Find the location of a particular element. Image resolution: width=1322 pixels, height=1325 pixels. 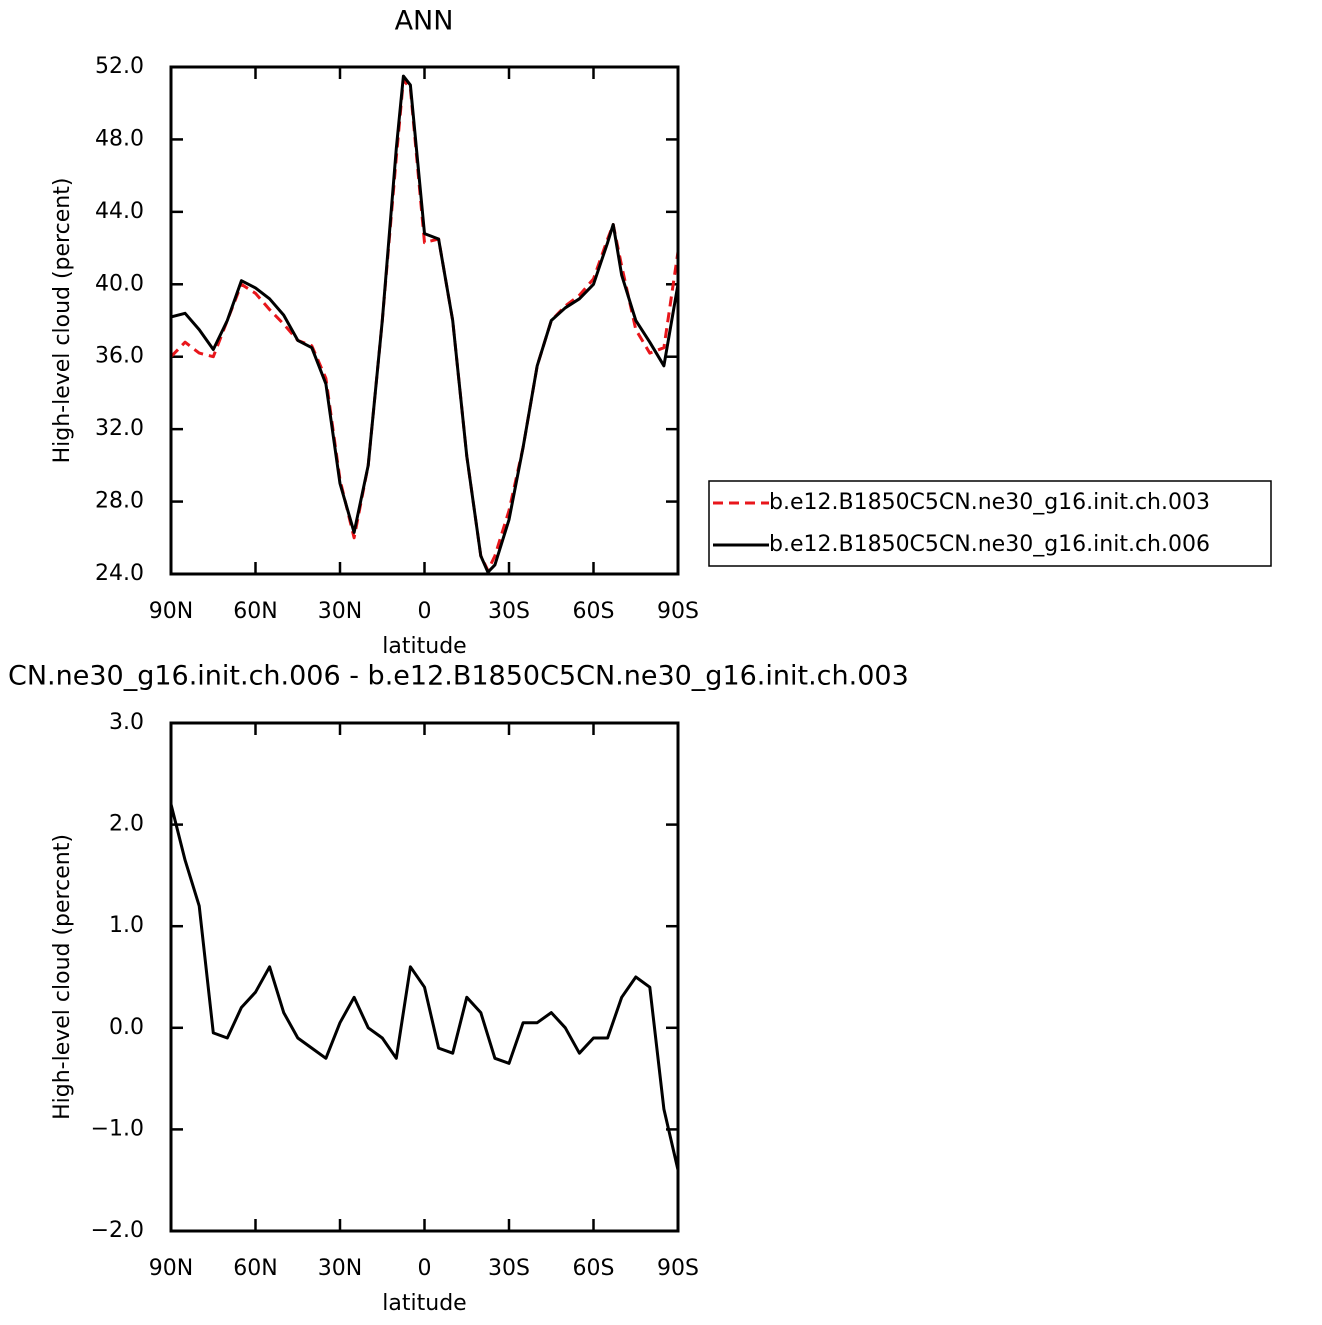

y-tick-label: 36.0 is located at coordinates (119, 356).